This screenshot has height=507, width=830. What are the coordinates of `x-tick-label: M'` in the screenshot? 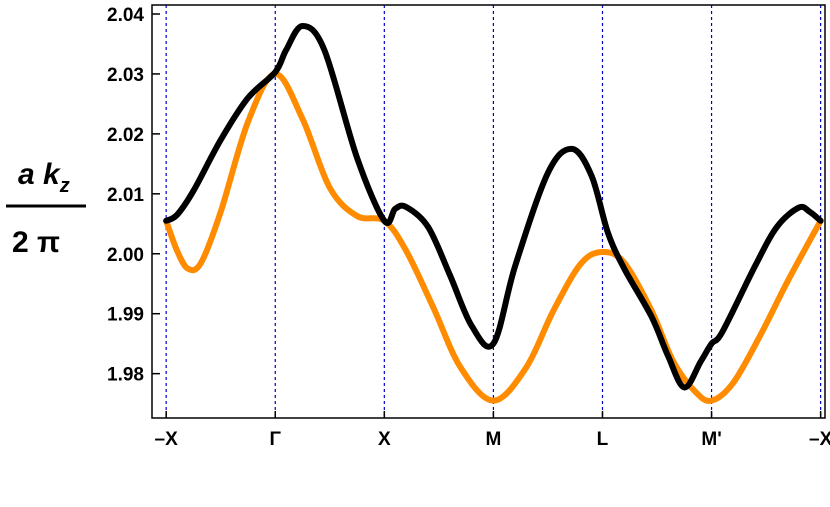 It's located at (711, 439).